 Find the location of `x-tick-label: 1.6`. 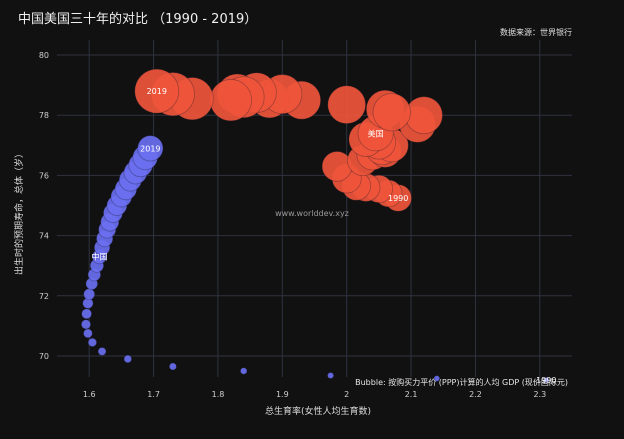

x-tick-label: 1.6 is located at coordinates (89, 394).